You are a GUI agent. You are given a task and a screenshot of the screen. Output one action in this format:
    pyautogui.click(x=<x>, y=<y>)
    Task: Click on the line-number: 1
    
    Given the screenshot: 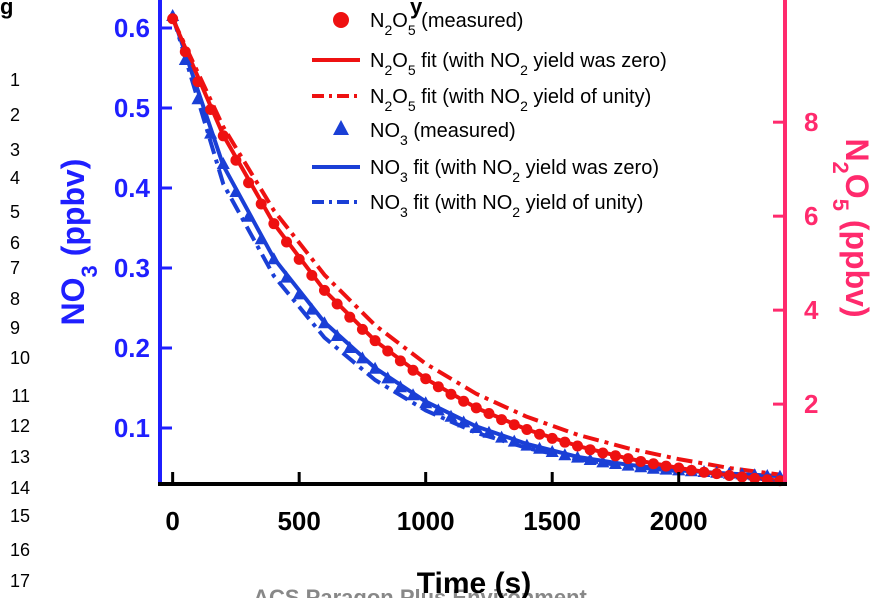 What is the action you would take?
    pyautogui.click(x=15, y=80)
    